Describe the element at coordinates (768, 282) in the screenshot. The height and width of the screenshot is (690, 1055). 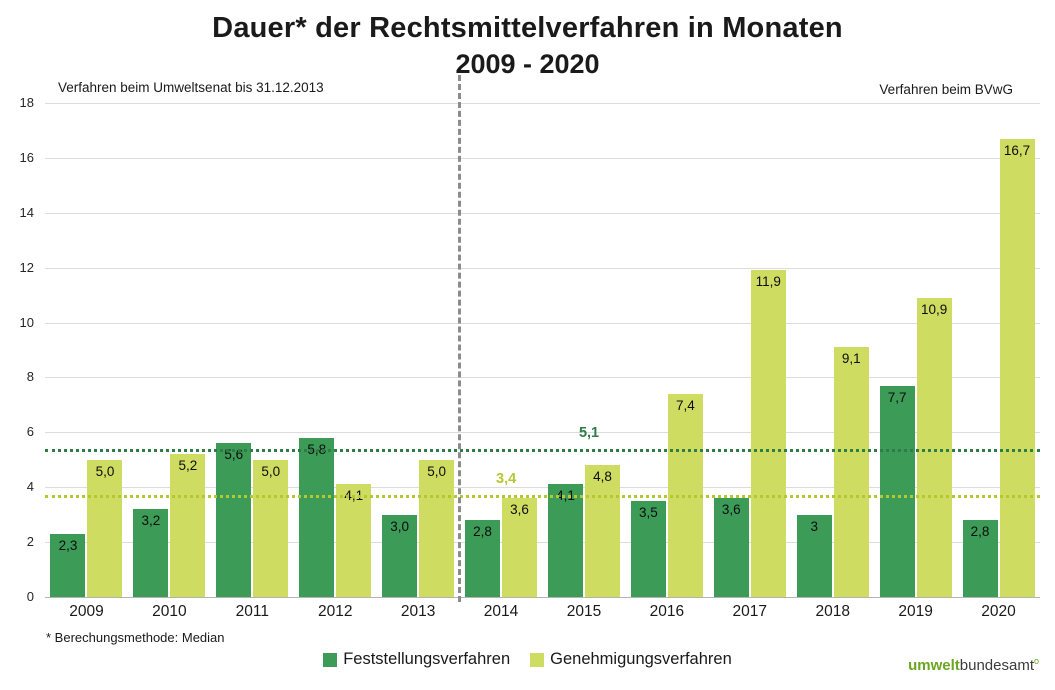
I see `bar-value-genehmigungsverfahren-2017: 11,9` at that location.